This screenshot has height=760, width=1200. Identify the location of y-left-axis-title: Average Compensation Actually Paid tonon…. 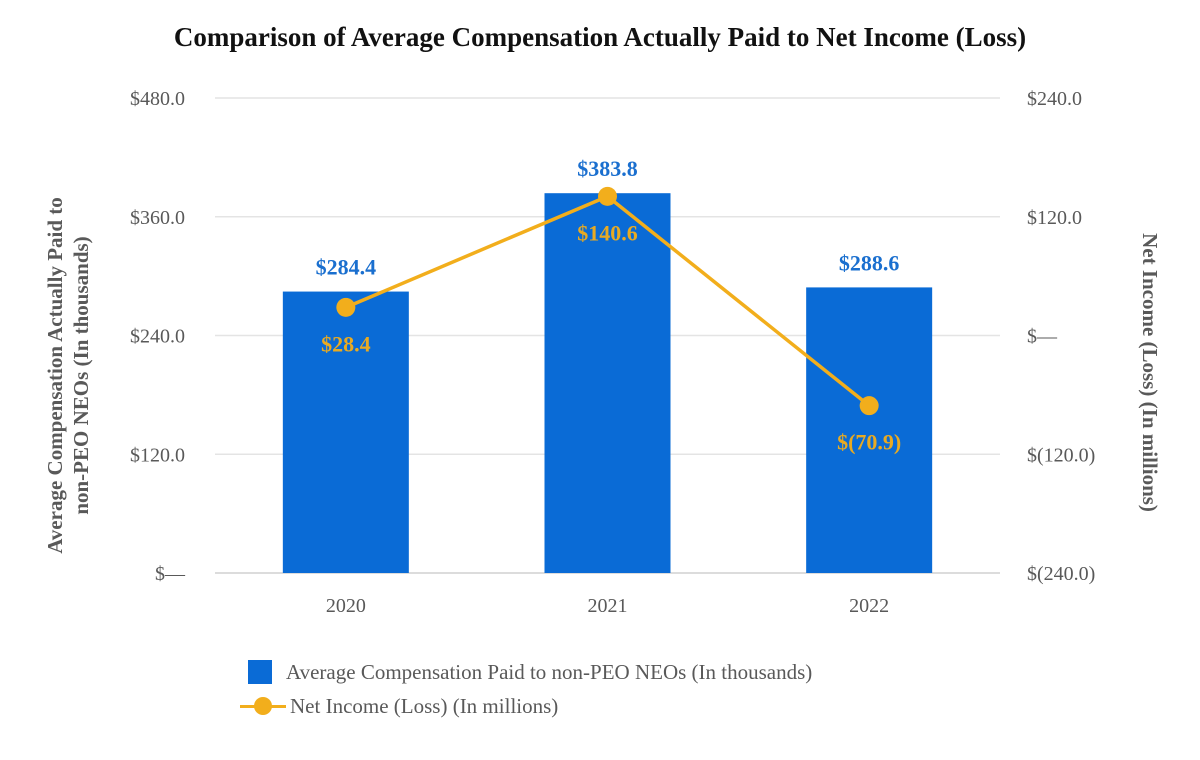
(68, 375).